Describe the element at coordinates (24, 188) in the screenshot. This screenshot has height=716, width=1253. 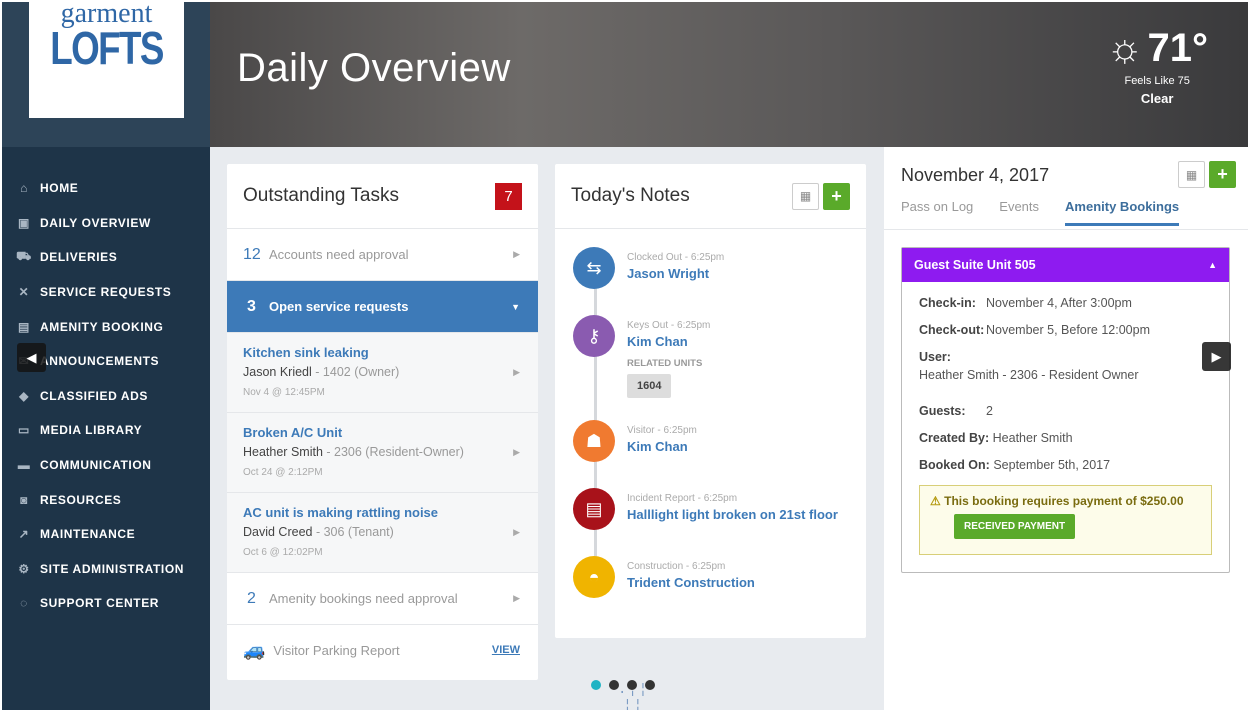
I see `home-icon: ⌂` at that location.